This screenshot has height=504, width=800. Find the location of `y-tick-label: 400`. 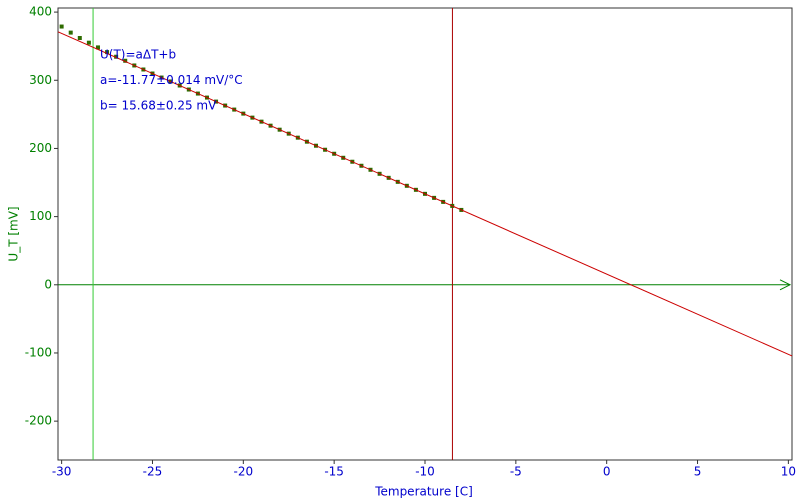

y-tick-label: 400 is located at coordinates (40, 12).